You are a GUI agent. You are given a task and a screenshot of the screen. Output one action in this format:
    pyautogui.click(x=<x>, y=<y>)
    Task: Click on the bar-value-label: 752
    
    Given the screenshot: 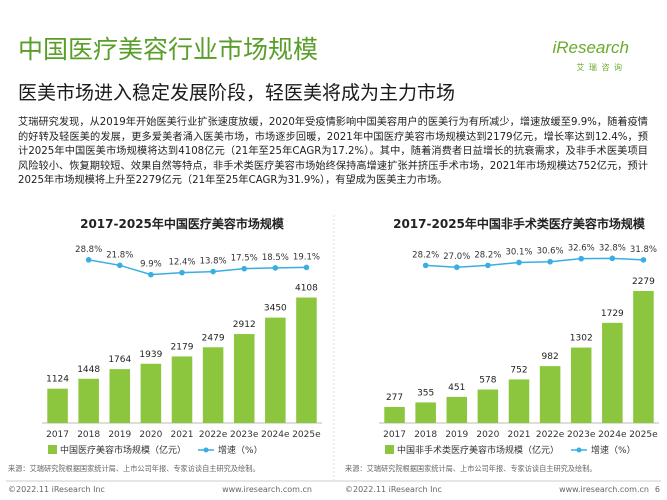 What is the action you would take?
    pyautogui.click(x=518, y=370)
    